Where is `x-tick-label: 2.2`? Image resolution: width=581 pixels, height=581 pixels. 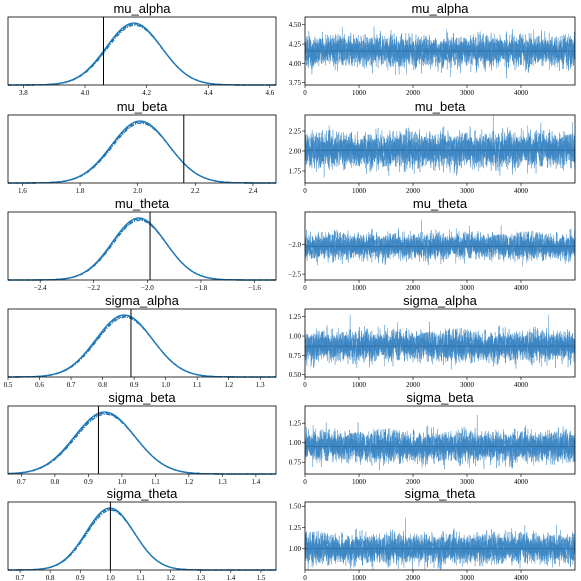
x-tick-label: 2.2 is located at coordinates (195, 191).